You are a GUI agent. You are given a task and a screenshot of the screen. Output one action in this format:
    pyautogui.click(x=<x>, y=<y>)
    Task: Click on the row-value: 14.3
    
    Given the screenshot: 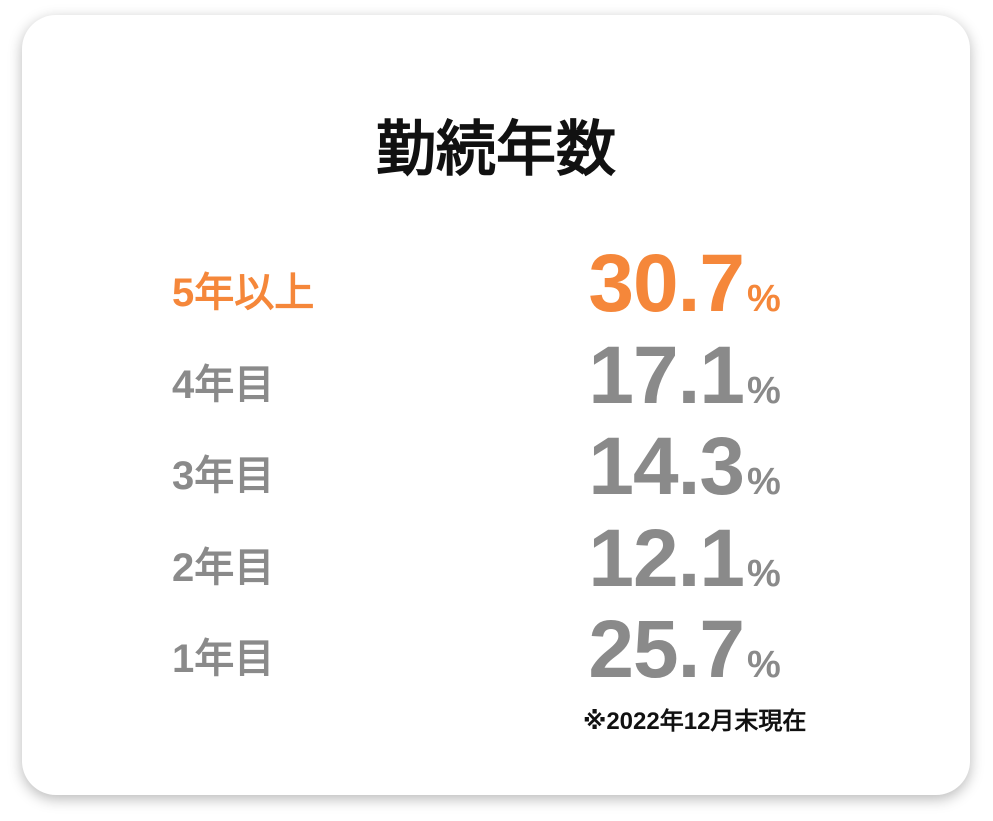 What is the action you would take?
    pyautogui.click(x=666, y=466)
    